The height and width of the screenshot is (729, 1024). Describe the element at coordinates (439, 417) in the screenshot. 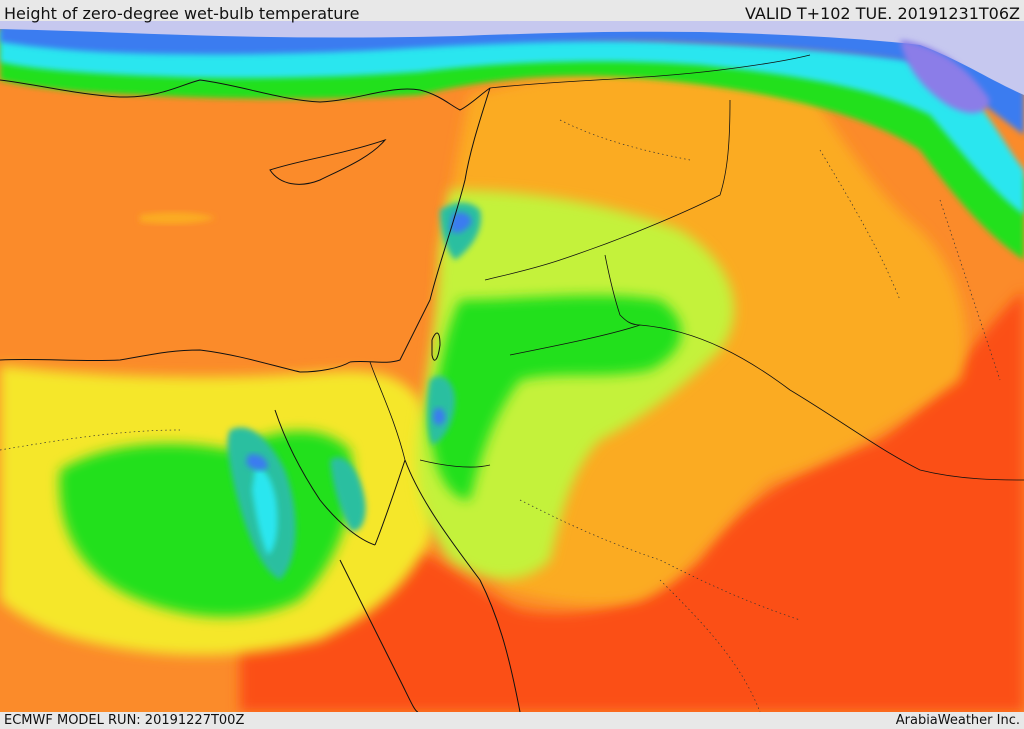

I see `zone-blue-jordan` at that location.